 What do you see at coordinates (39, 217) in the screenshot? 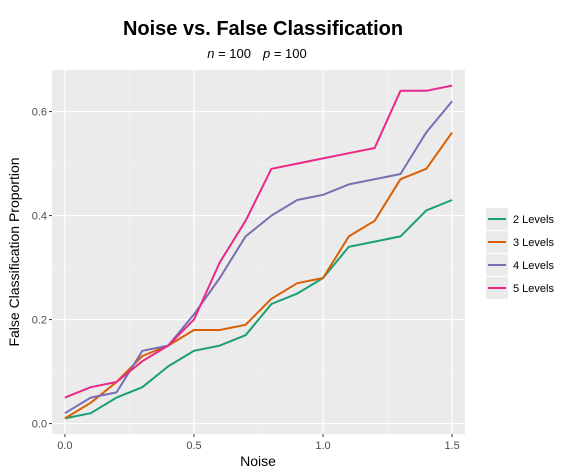
I see `y-tick-label: 0.4` at bounding box center [39, 217].